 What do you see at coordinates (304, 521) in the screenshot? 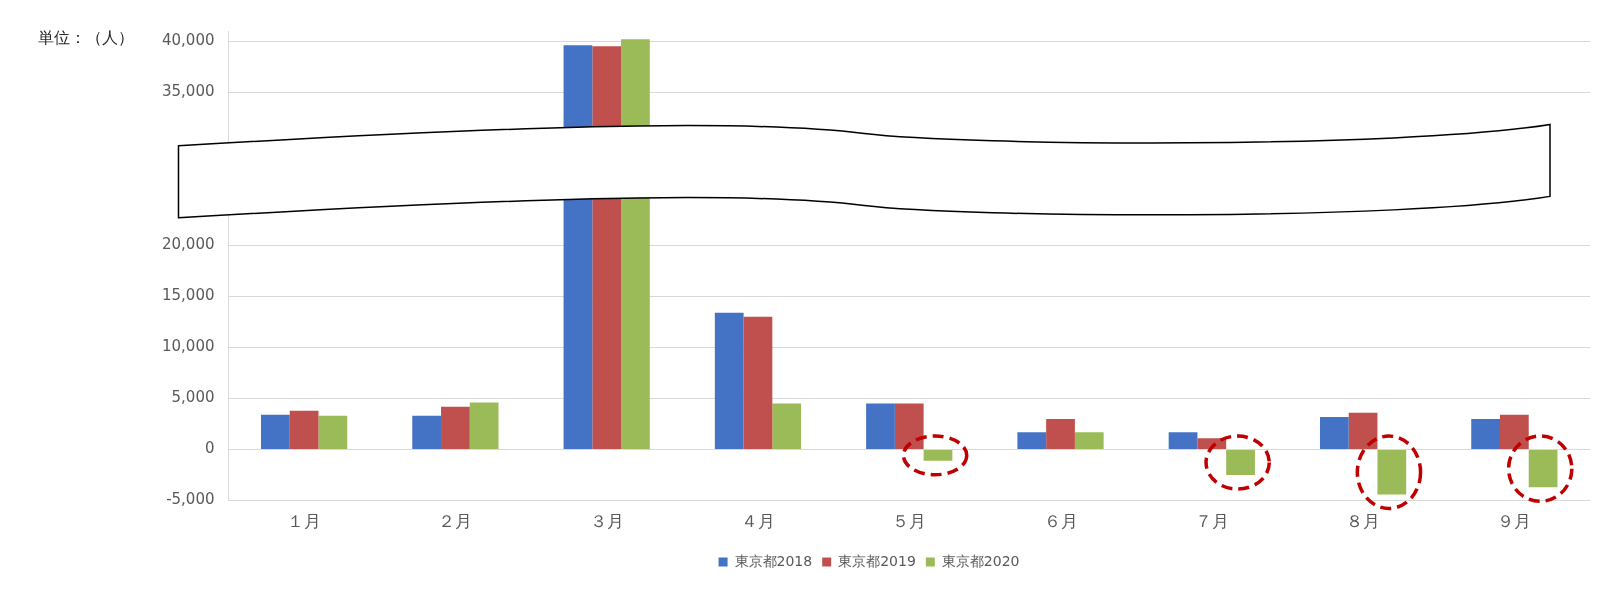
I see `x-tick-label: １月` at bounding box center [304, 521].